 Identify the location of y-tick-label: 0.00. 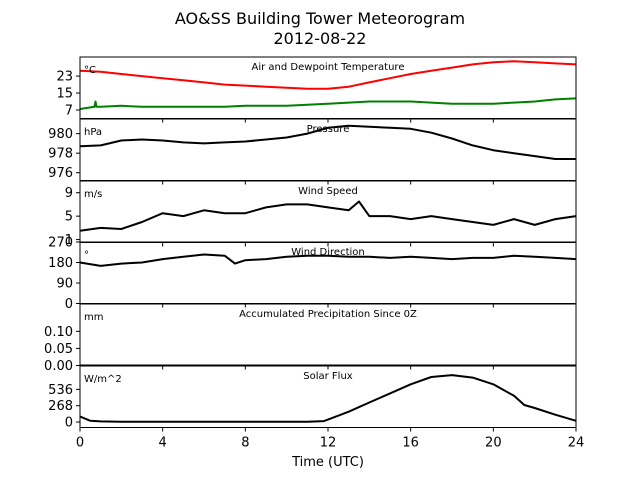
(58, 366).